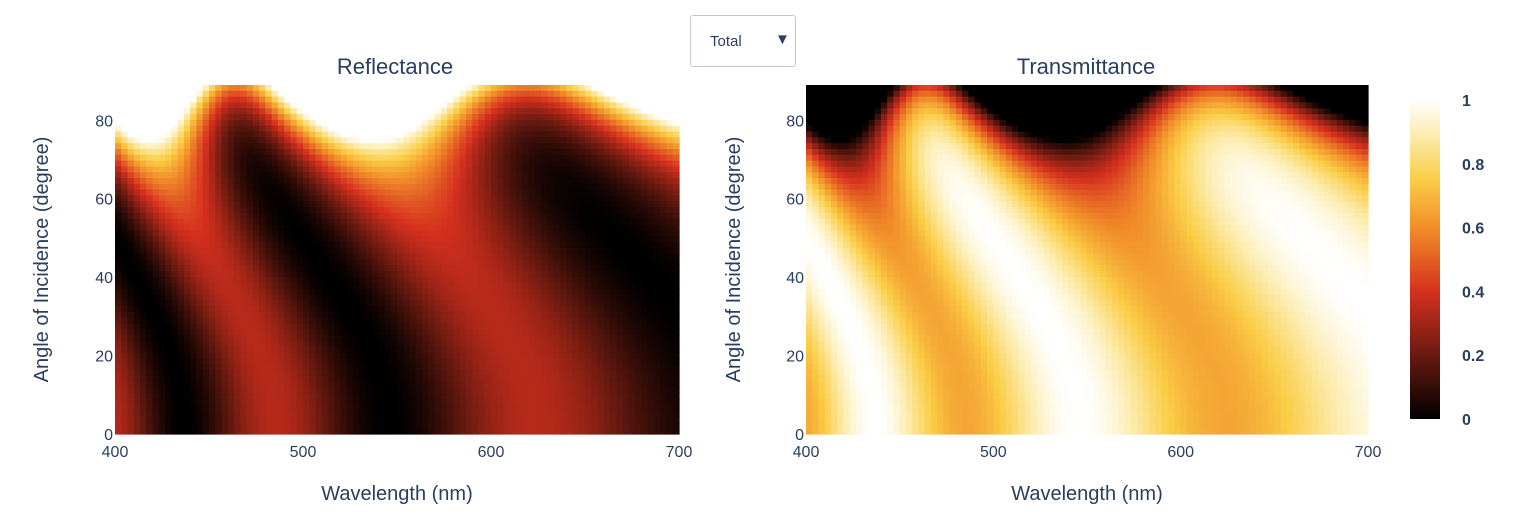 This screenshot has width=1520, height=520. I want to click on mode-dropdown: Total ▼, so click(743, 41).